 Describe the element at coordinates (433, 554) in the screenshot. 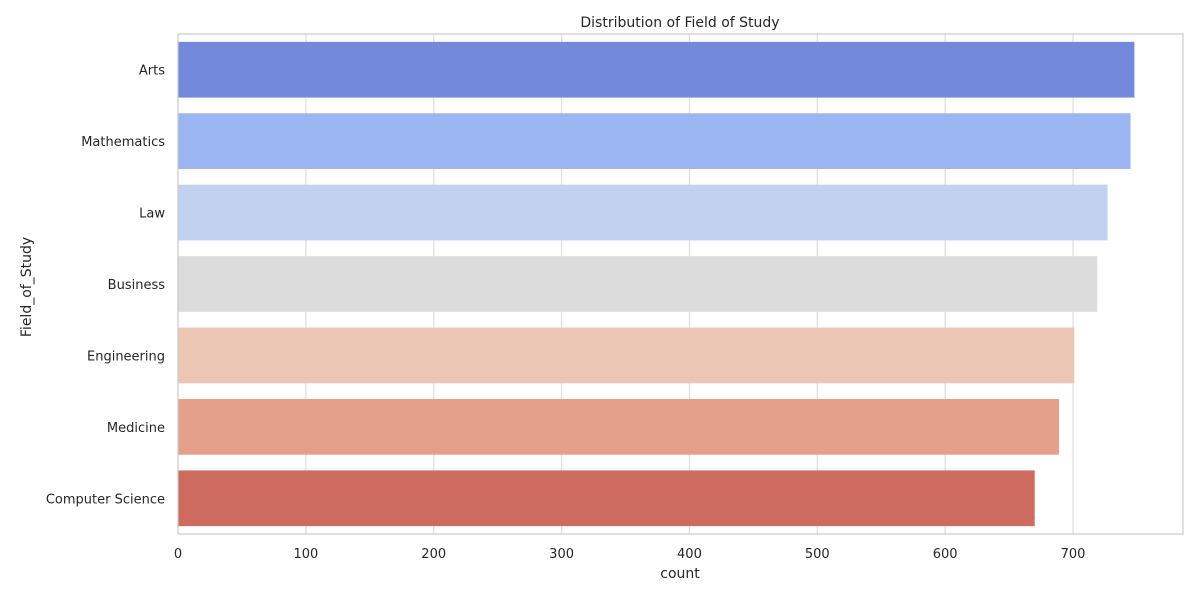

I see `x-tick-label: 200` at that location.